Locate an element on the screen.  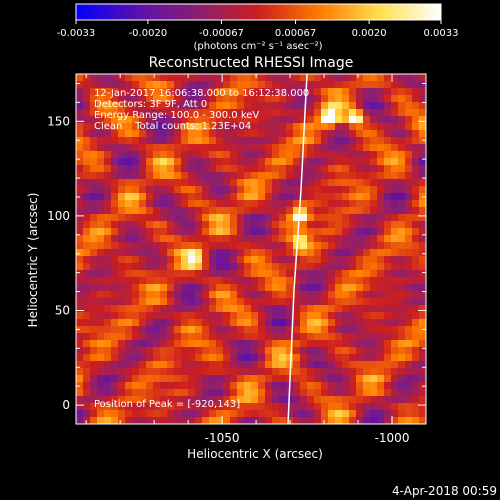
colorbar-tick-label: 0.00067 is located at coordinates (295, 33).